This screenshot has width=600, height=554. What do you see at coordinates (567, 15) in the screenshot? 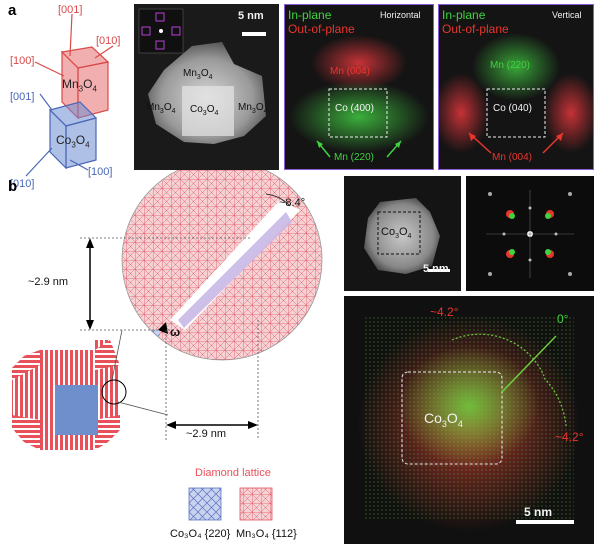
I see `vertical-tag: Vertical` at bounding box center [567, 15].